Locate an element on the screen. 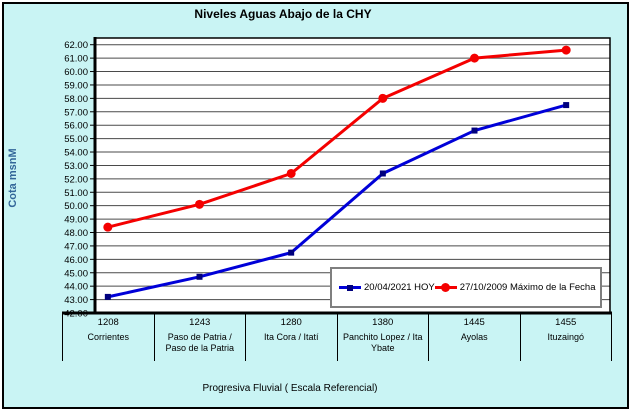 The height and width of the screenshot is (411, 631). y-tick-label: 47.00 is located at coordinates (76, 246).